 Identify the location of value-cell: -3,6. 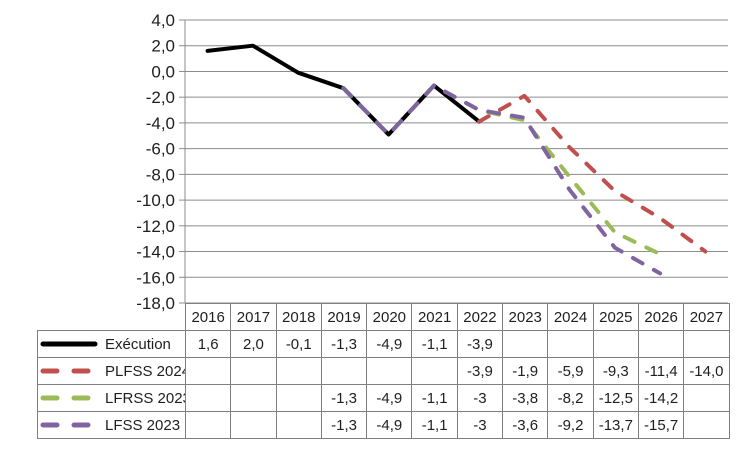
(525, 425).